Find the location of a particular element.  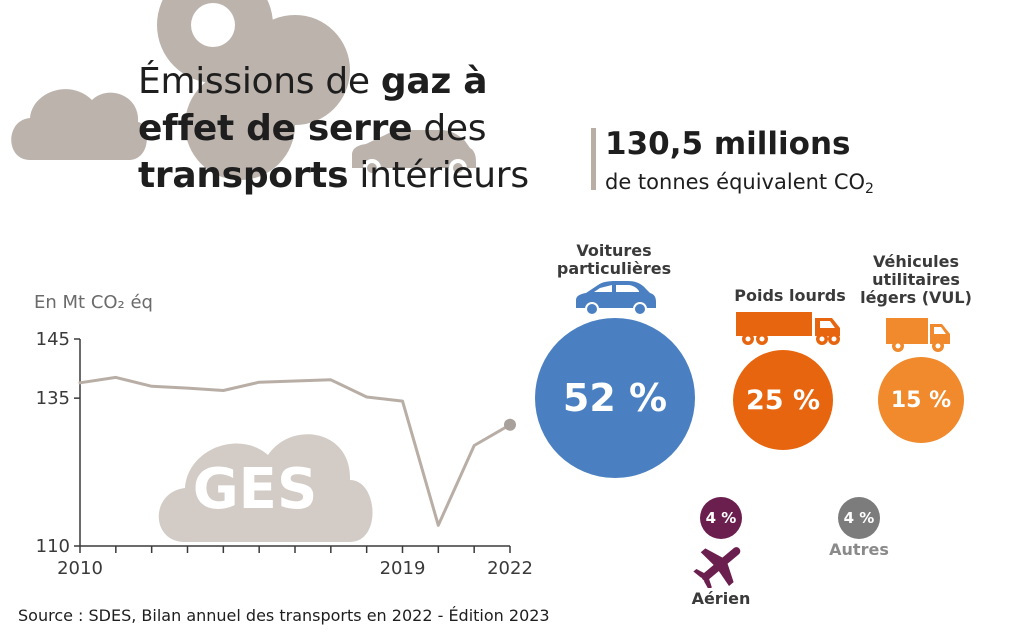

title-bold-1: gaz à effet de serre is located at coordinates (313, 105).